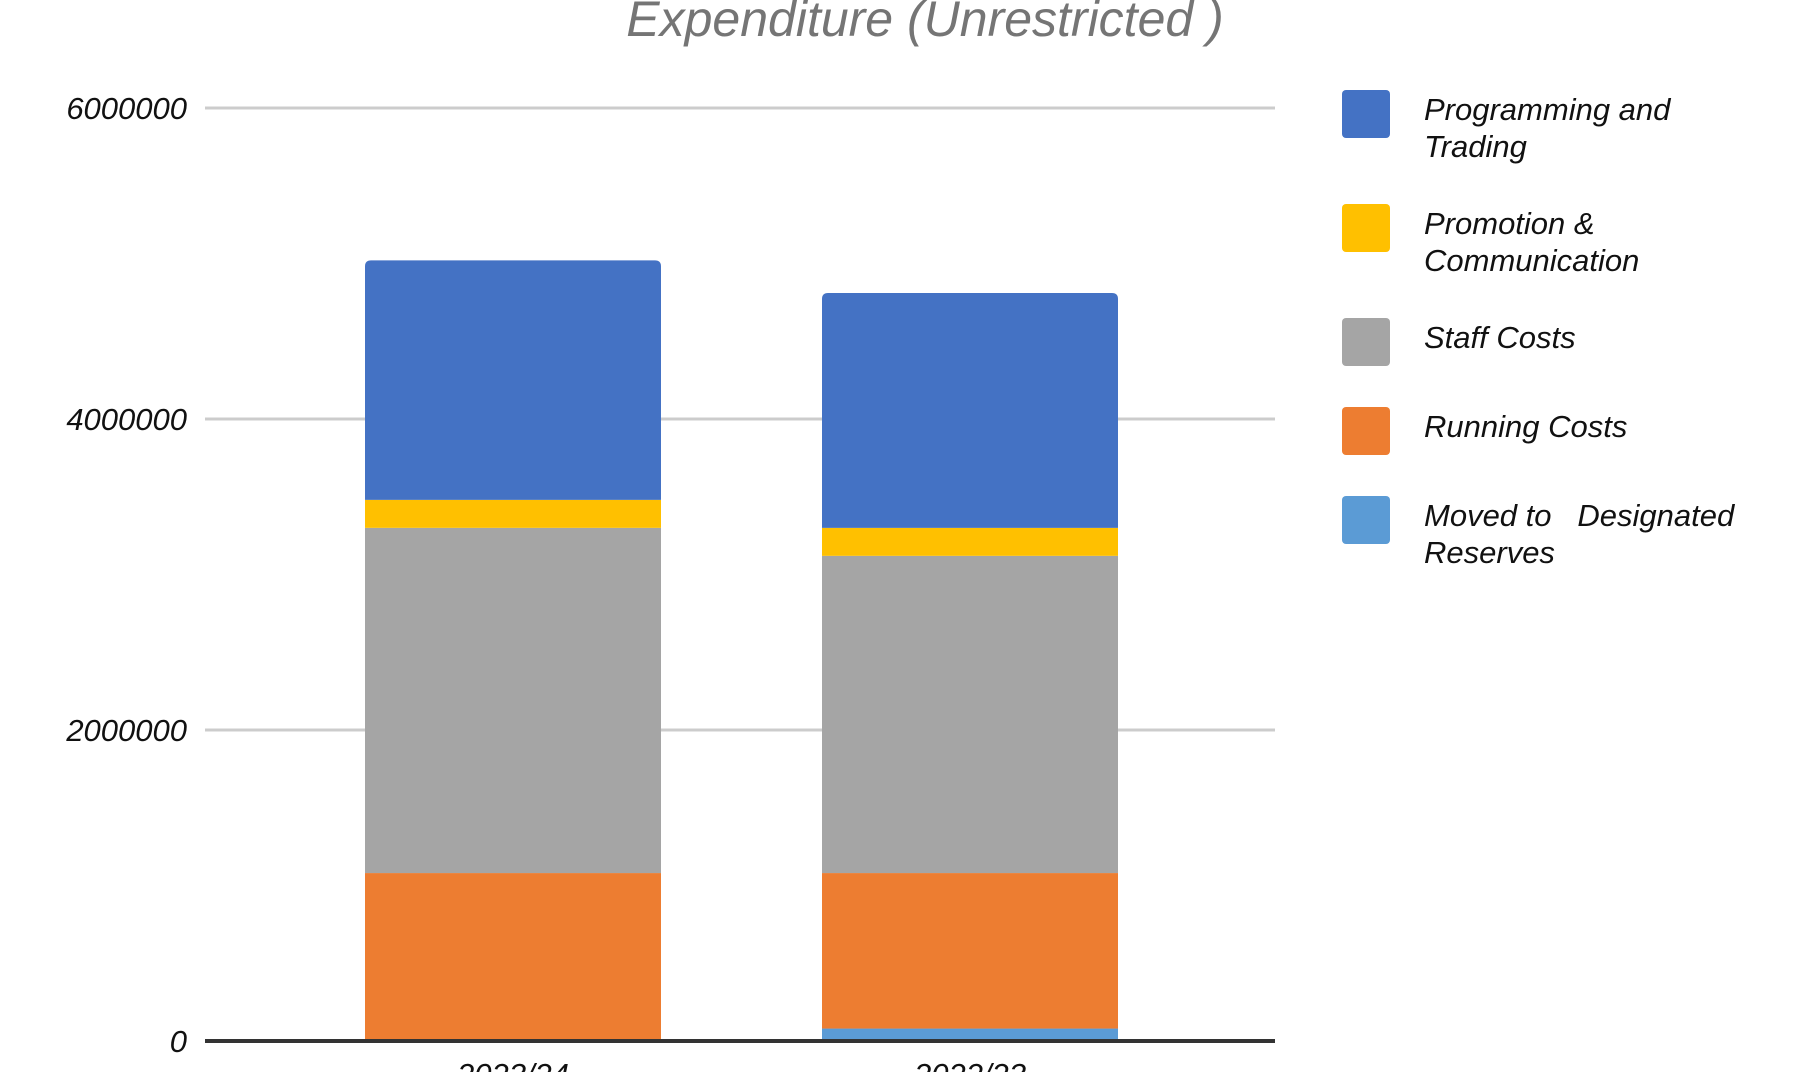  Describe the element at coordinates (1531, 242) in the screenshot. I see `legend-label: Promotion & Communication` at that location.